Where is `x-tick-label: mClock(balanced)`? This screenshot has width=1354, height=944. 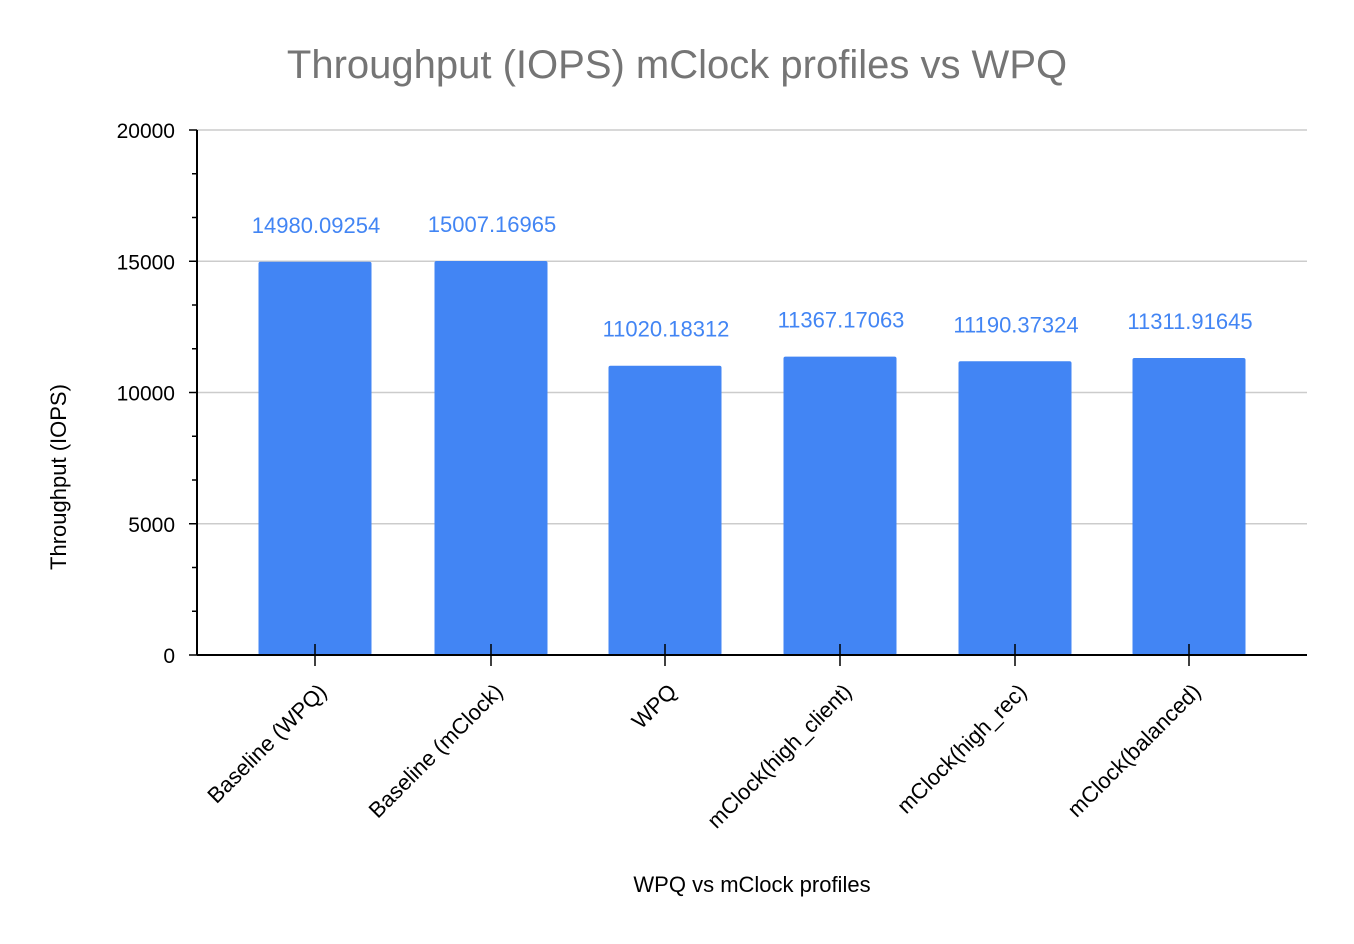 x-tick-label: mClock(balanced) is located at coordinates (1133, 750).